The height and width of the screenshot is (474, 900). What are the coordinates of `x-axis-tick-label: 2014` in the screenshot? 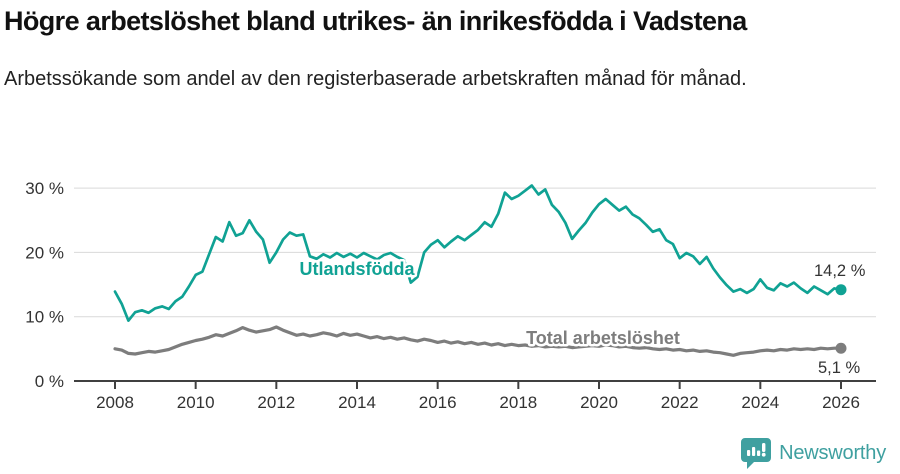 It's located at (357, 402).